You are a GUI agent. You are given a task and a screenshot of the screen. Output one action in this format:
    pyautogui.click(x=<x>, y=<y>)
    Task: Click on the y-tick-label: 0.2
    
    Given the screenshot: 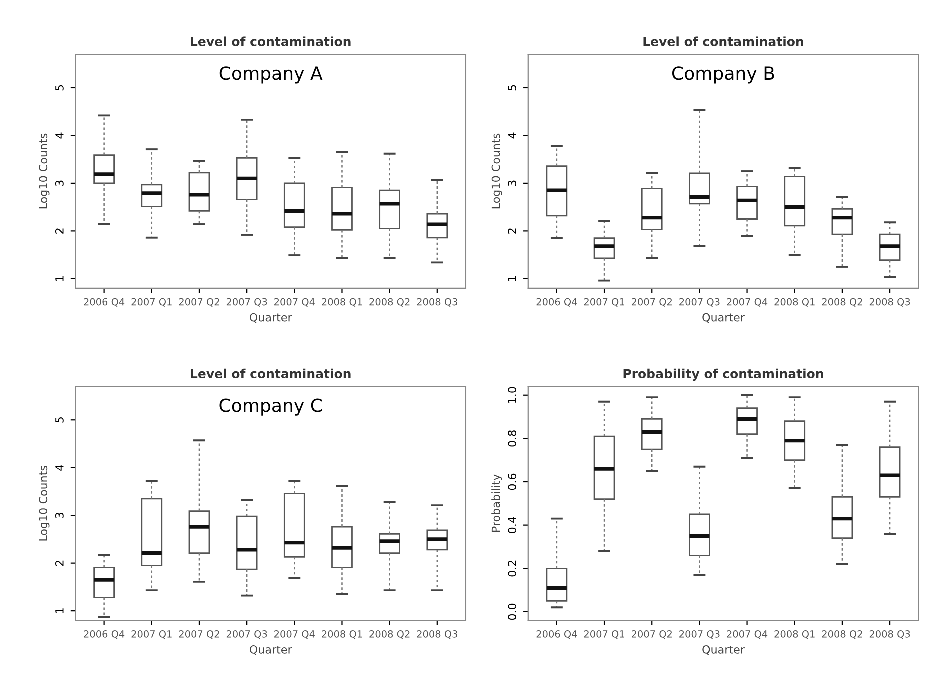 What is the action you would take?
    pyautogui.click(x=512, y=568)
    